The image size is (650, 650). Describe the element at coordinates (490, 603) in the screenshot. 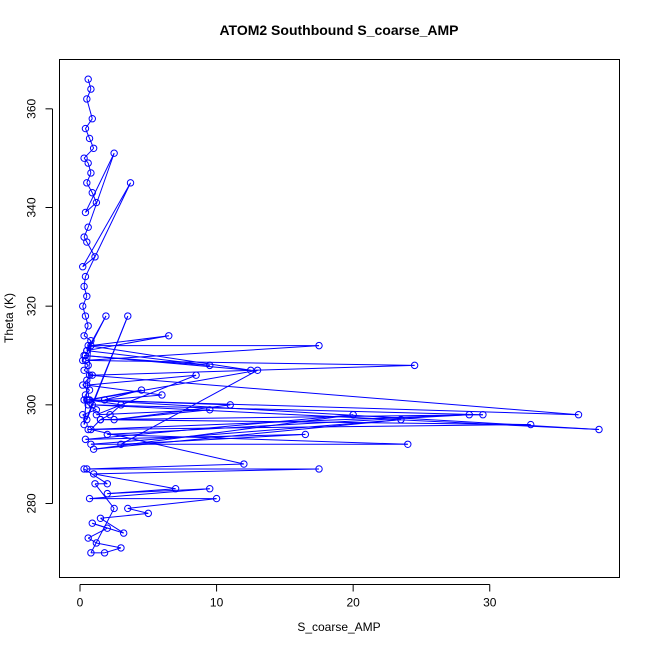

I see `x-tick-label: 30` at that location.